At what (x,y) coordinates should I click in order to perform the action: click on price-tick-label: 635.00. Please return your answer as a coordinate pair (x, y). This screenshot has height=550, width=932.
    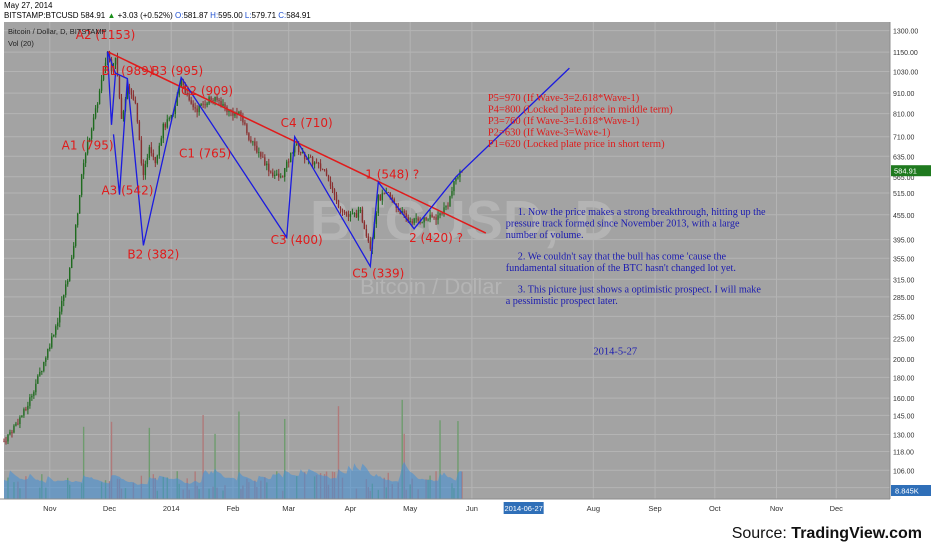
    Looking at the image, I should click on (904, 157).